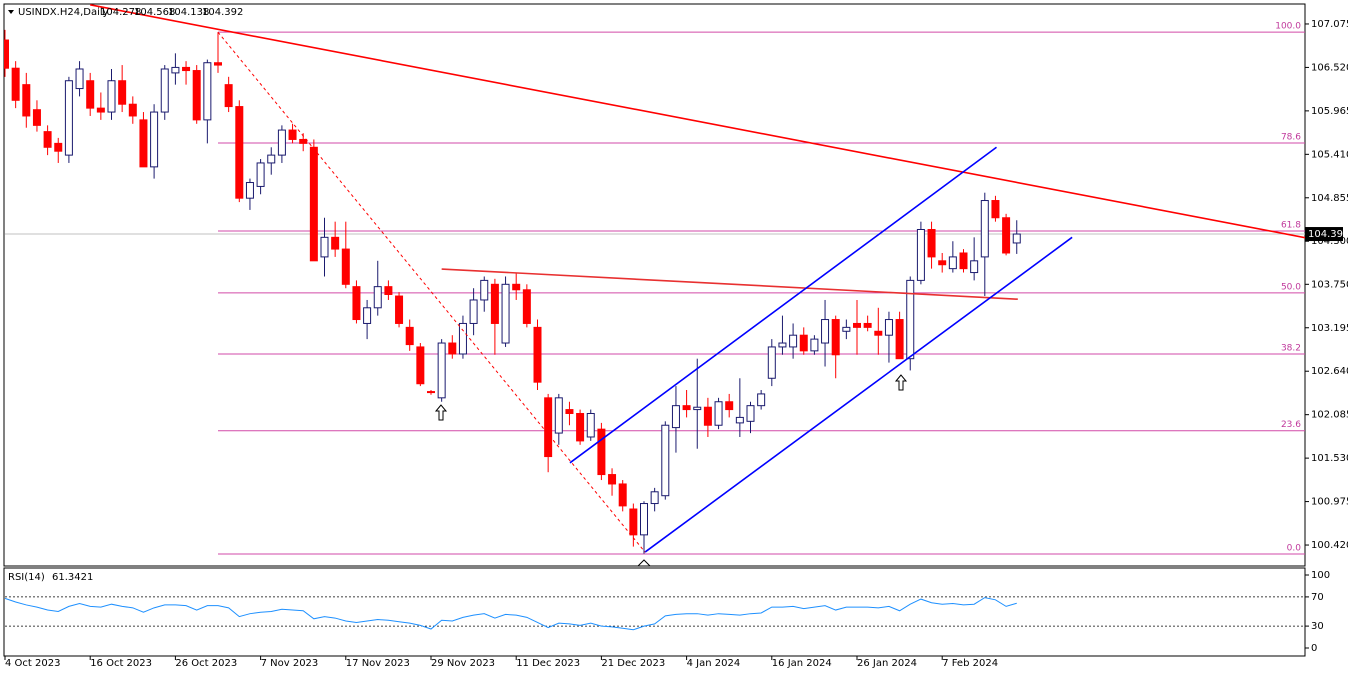 The image size is (1348, 674). What do you see at coordinates (1329, 415) in the screenshot?
I see `y-tick-label: 102.085` at bounding box center [1329, 415].